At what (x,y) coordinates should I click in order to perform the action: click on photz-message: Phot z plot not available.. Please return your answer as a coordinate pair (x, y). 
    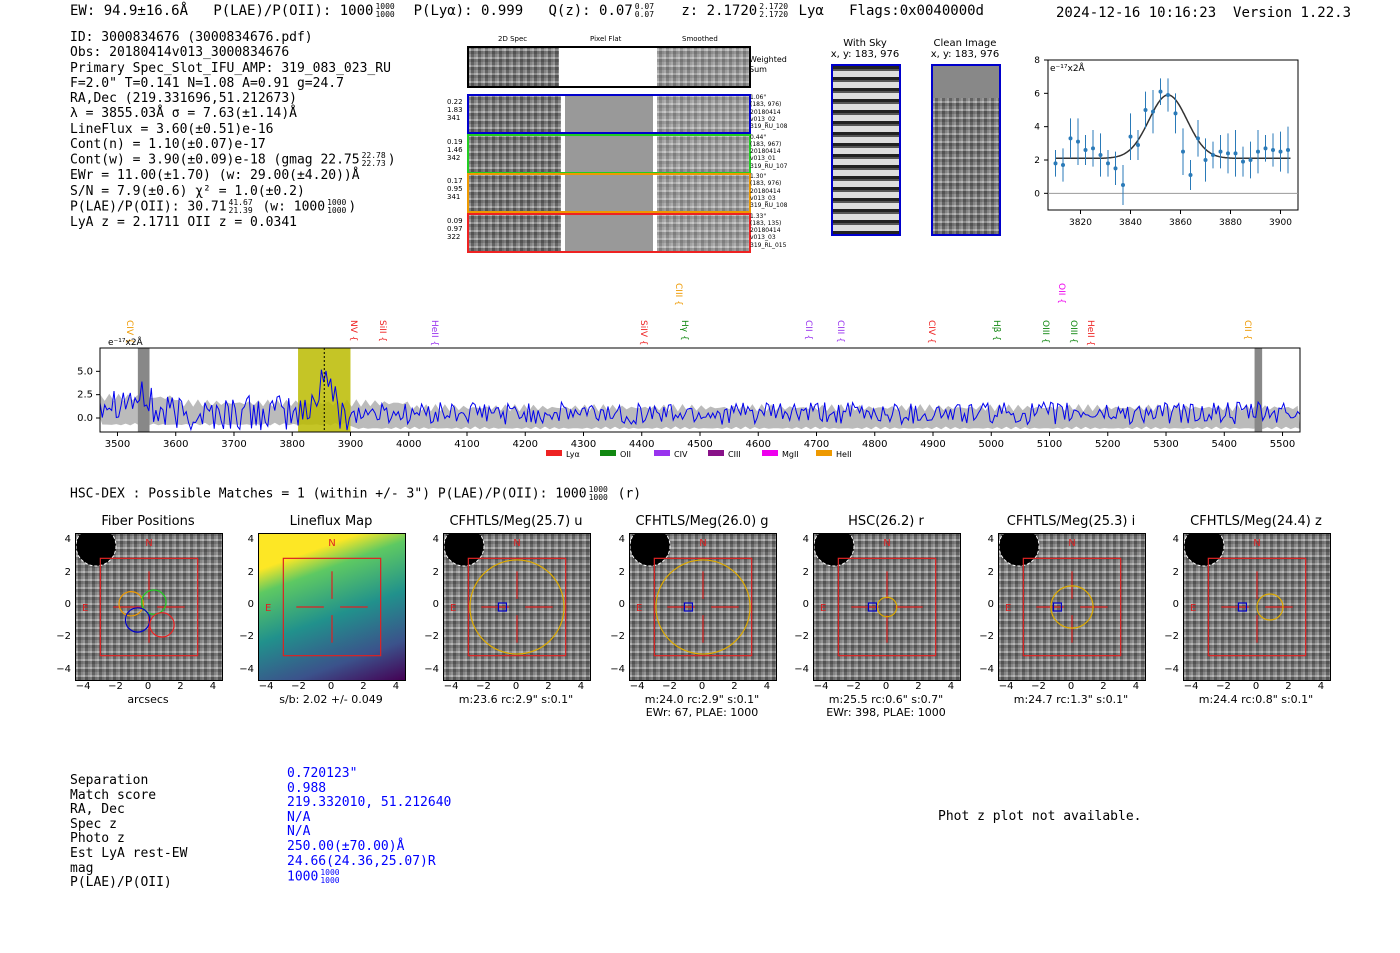
    Looking at the image, I should click on (1040, 816).